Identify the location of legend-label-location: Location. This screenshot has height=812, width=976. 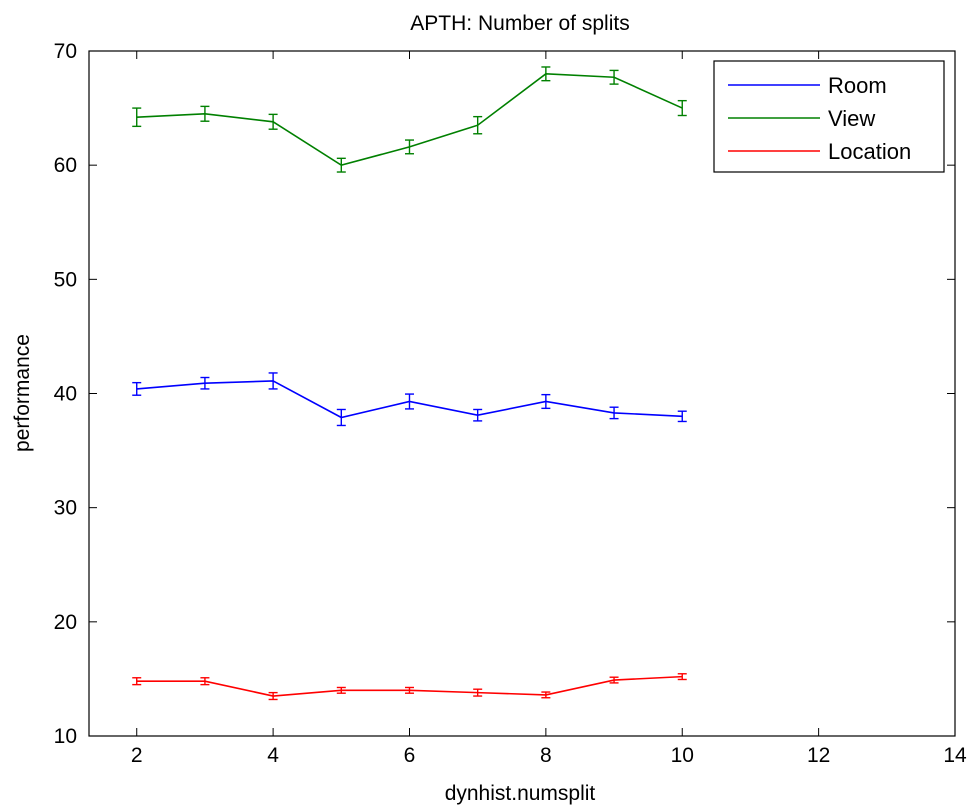
(869, 151).